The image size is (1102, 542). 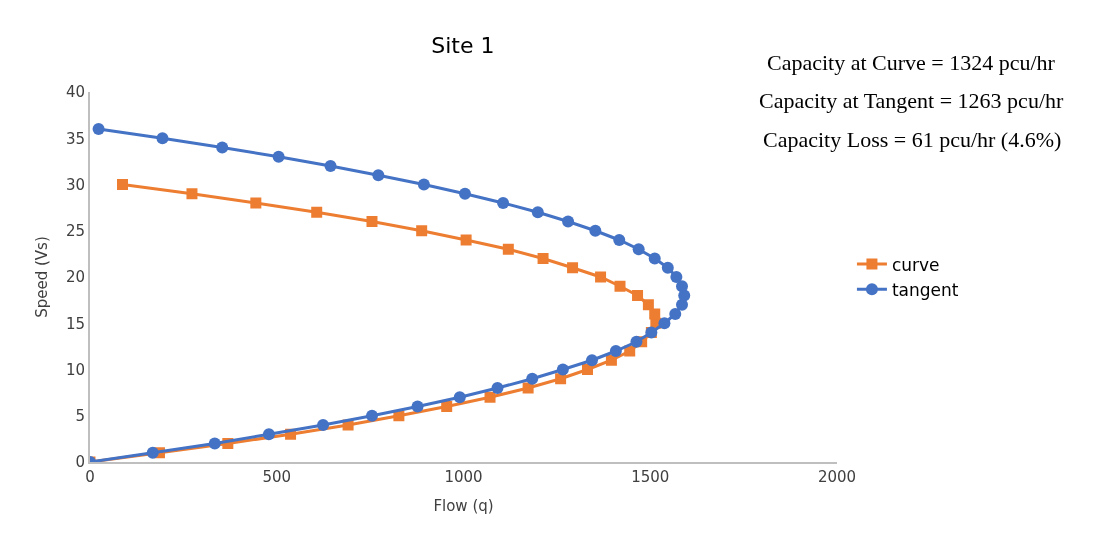 What do you see at coordinates (277, 477) in the screenshot?
I see `x-tick-label: 500` at bounding box center [277, 477].